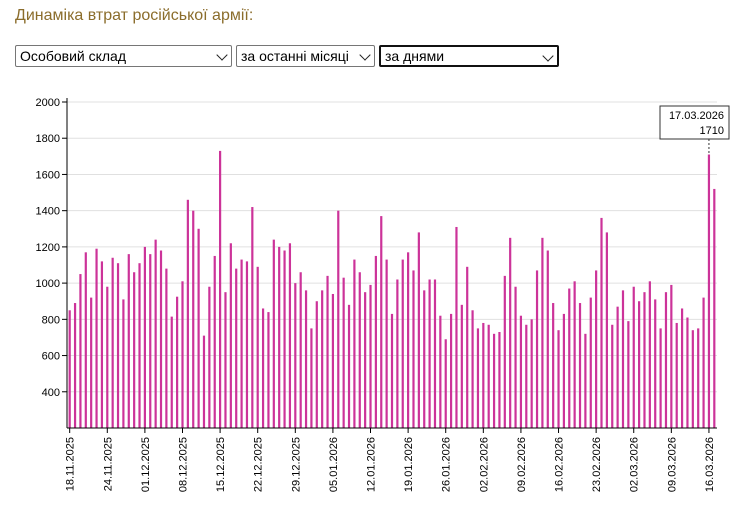  What do you see at coordinates (469, 56) in the screenshot?
I see `grouping-select: за днями` at bounding box center [469, 56].